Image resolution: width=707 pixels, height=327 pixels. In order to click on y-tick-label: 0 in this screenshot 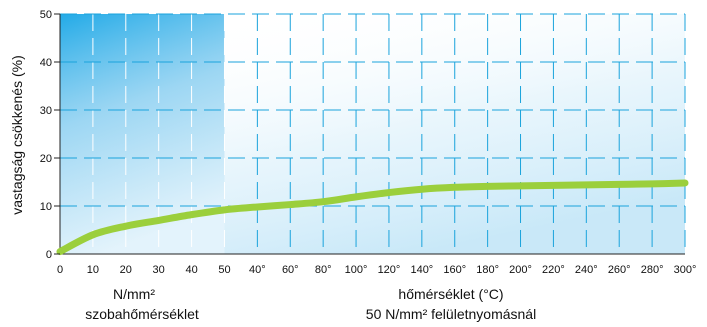, I will do `click(49, 255)`.